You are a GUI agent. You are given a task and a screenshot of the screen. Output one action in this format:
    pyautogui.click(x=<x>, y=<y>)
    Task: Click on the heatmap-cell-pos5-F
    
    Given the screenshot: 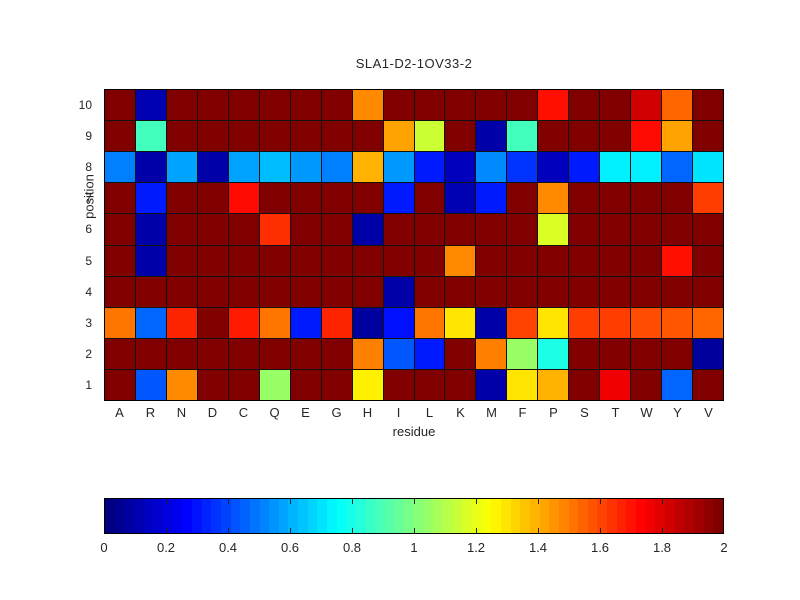 What is the action you would take?
    pyautogui.click(x=522, y=260)
    